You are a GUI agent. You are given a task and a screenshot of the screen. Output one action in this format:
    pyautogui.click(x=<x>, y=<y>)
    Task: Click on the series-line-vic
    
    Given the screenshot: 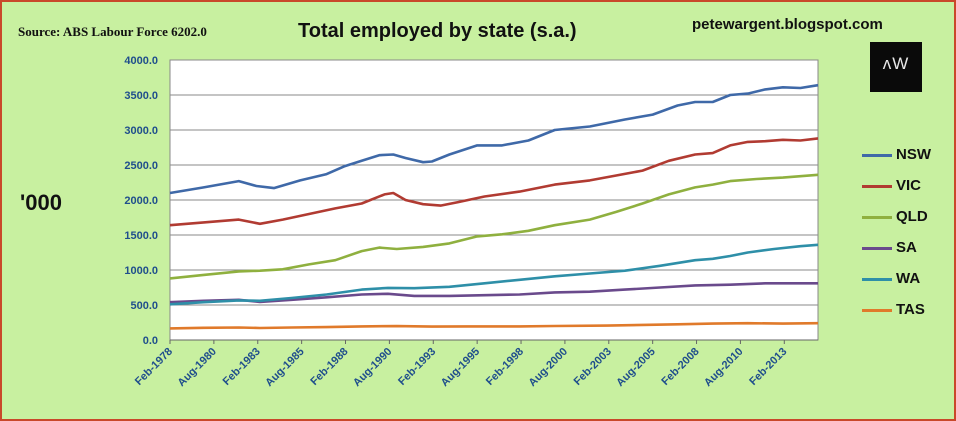 What is the action you would take?
    pyautogui.click(x=494, y=182)
    